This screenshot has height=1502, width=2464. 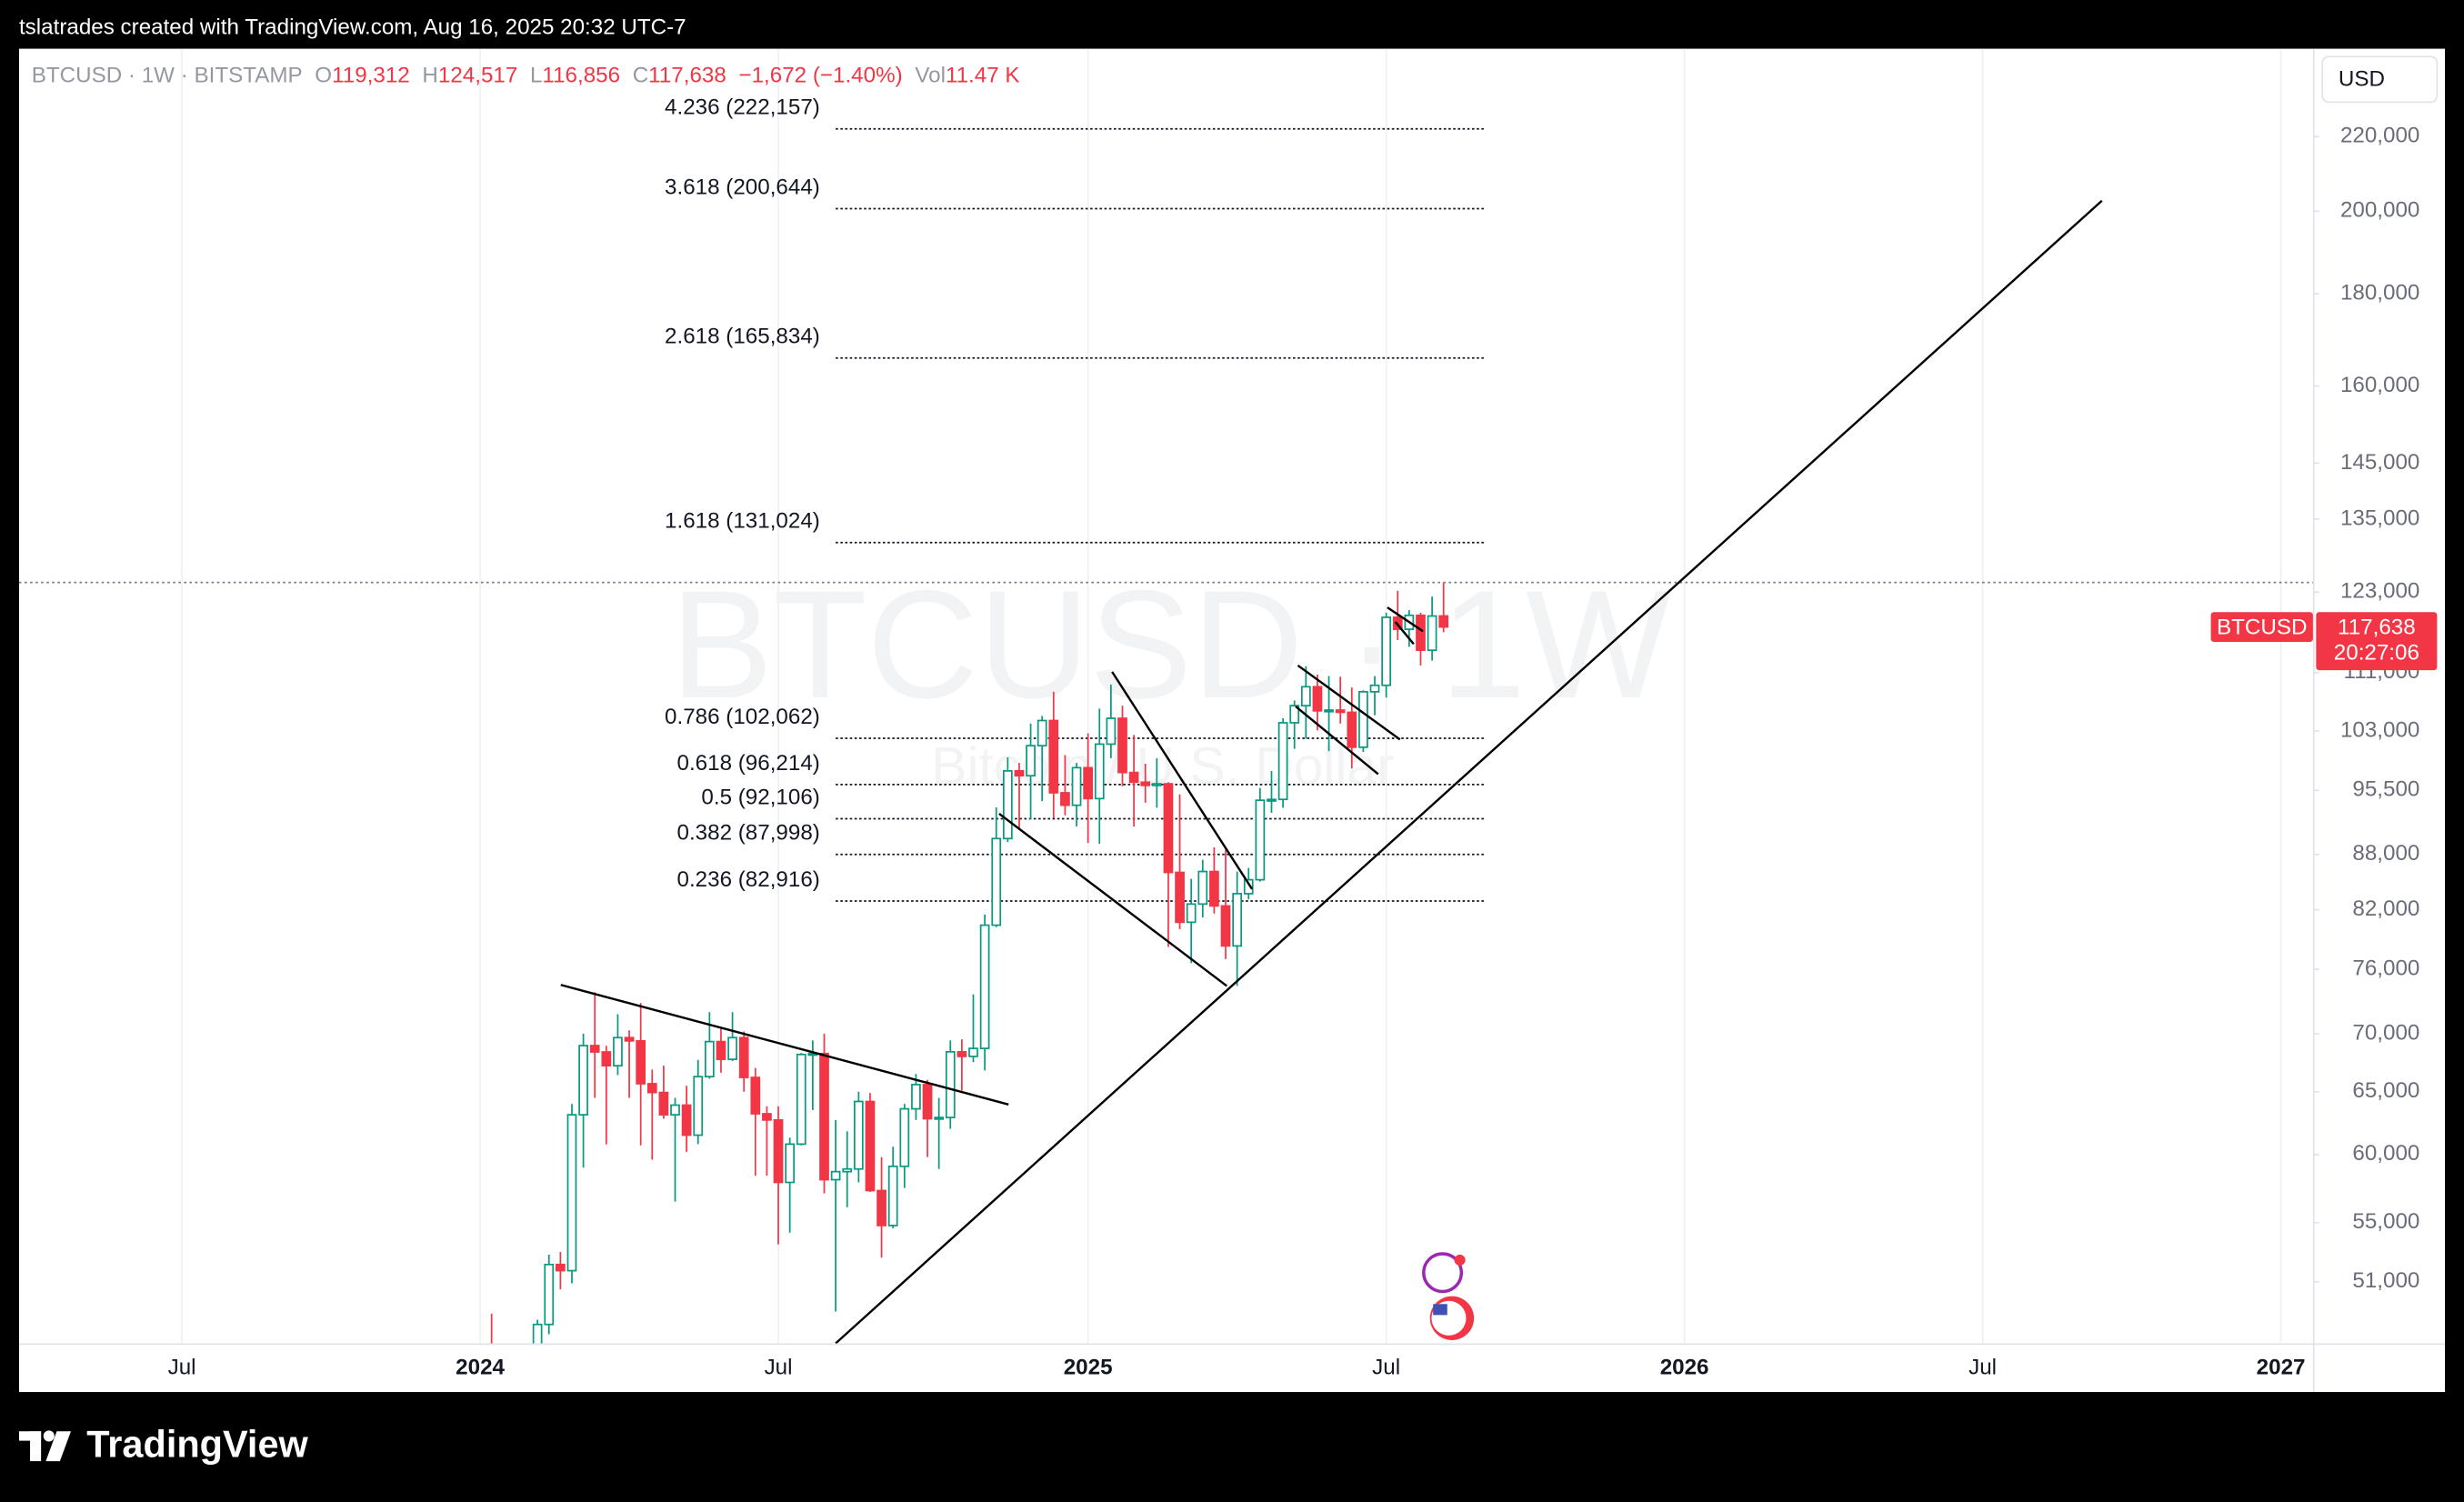 What do you see at coordinates (1440, 1310) in the screenshot?
I see `us-flag-canton` at bounding box center [1440, 1310].